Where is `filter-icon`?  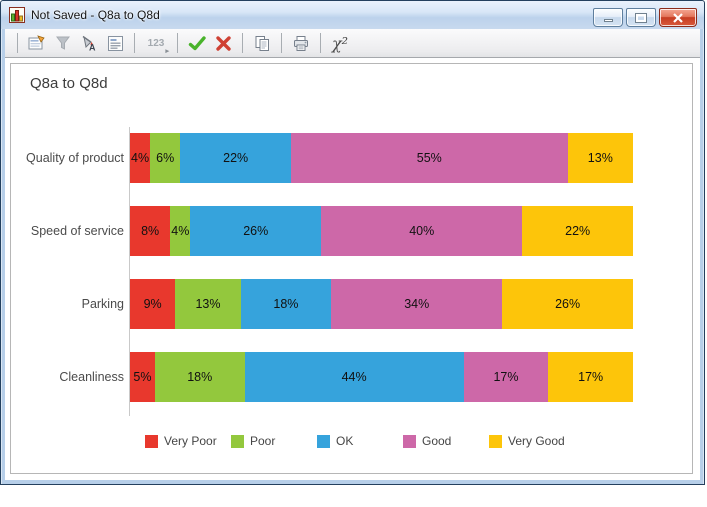 filter-icon is located at coordinates (63, 43).